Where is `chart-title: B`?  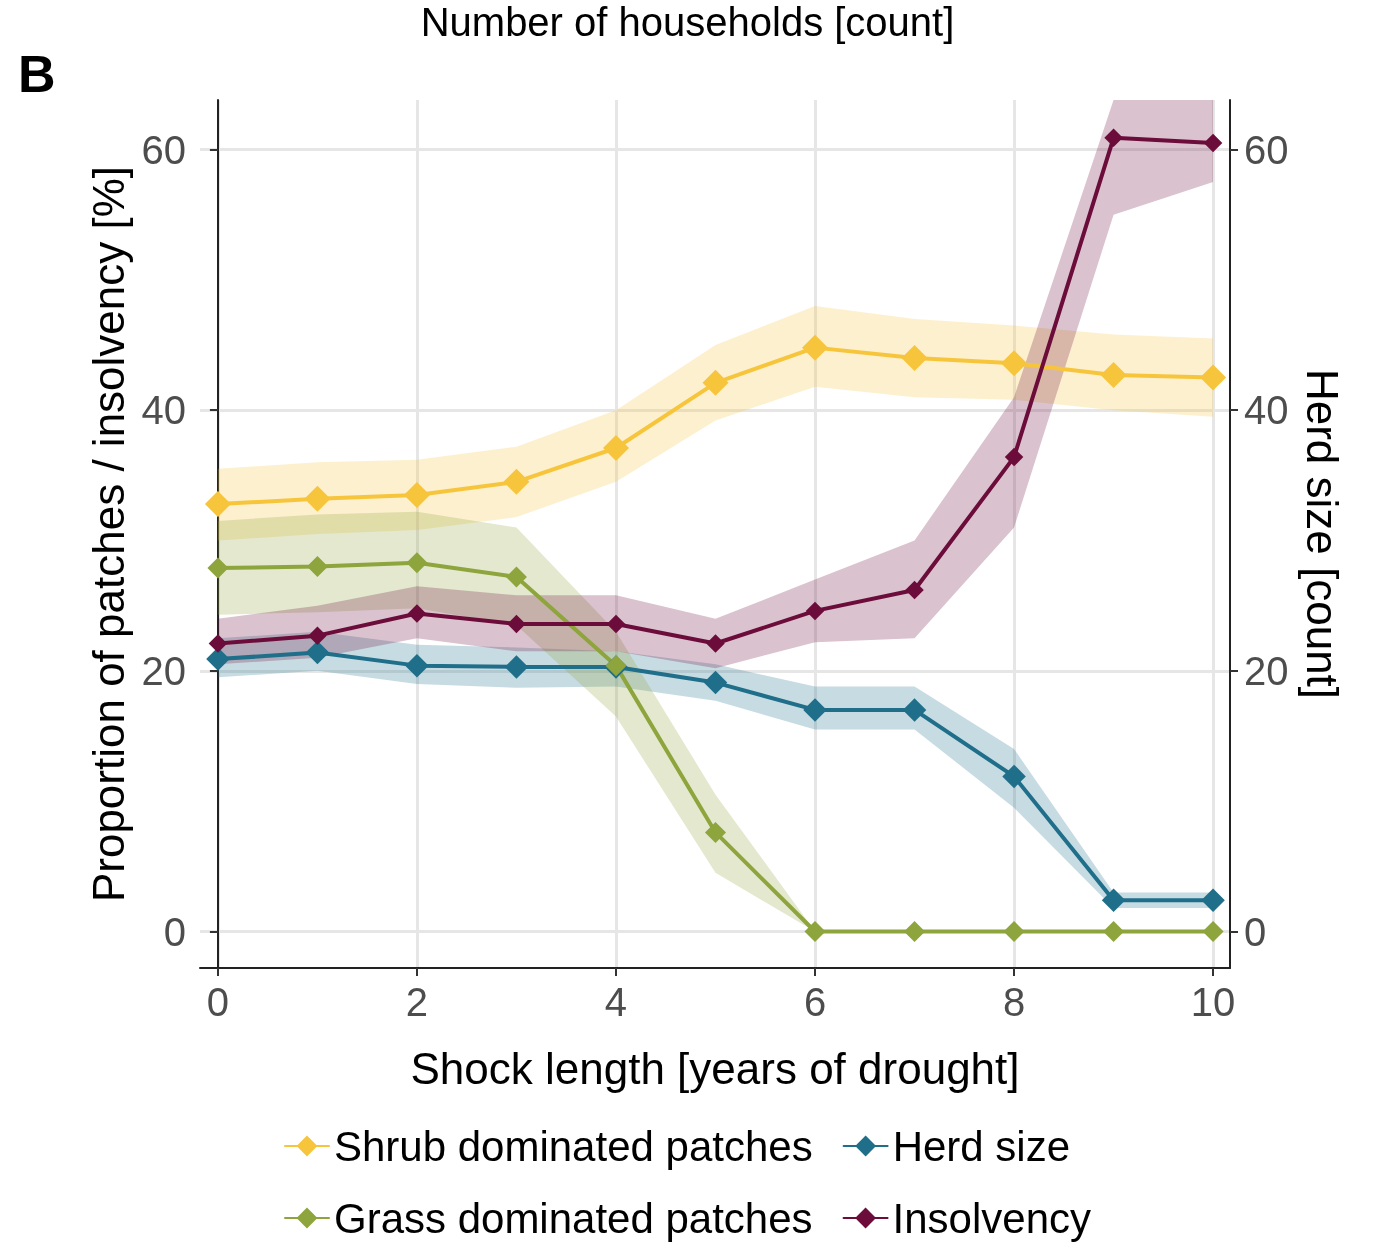
chart-title: B is located at coordinates (37, 74).